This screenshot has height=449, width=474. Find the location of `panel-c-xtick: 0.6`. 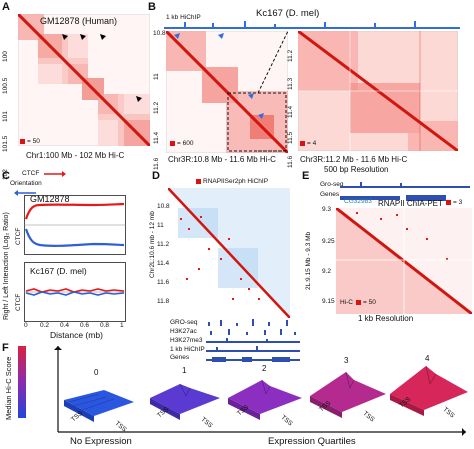

panel-c-xtick: 0.6 is located at coordinates (85, 325).